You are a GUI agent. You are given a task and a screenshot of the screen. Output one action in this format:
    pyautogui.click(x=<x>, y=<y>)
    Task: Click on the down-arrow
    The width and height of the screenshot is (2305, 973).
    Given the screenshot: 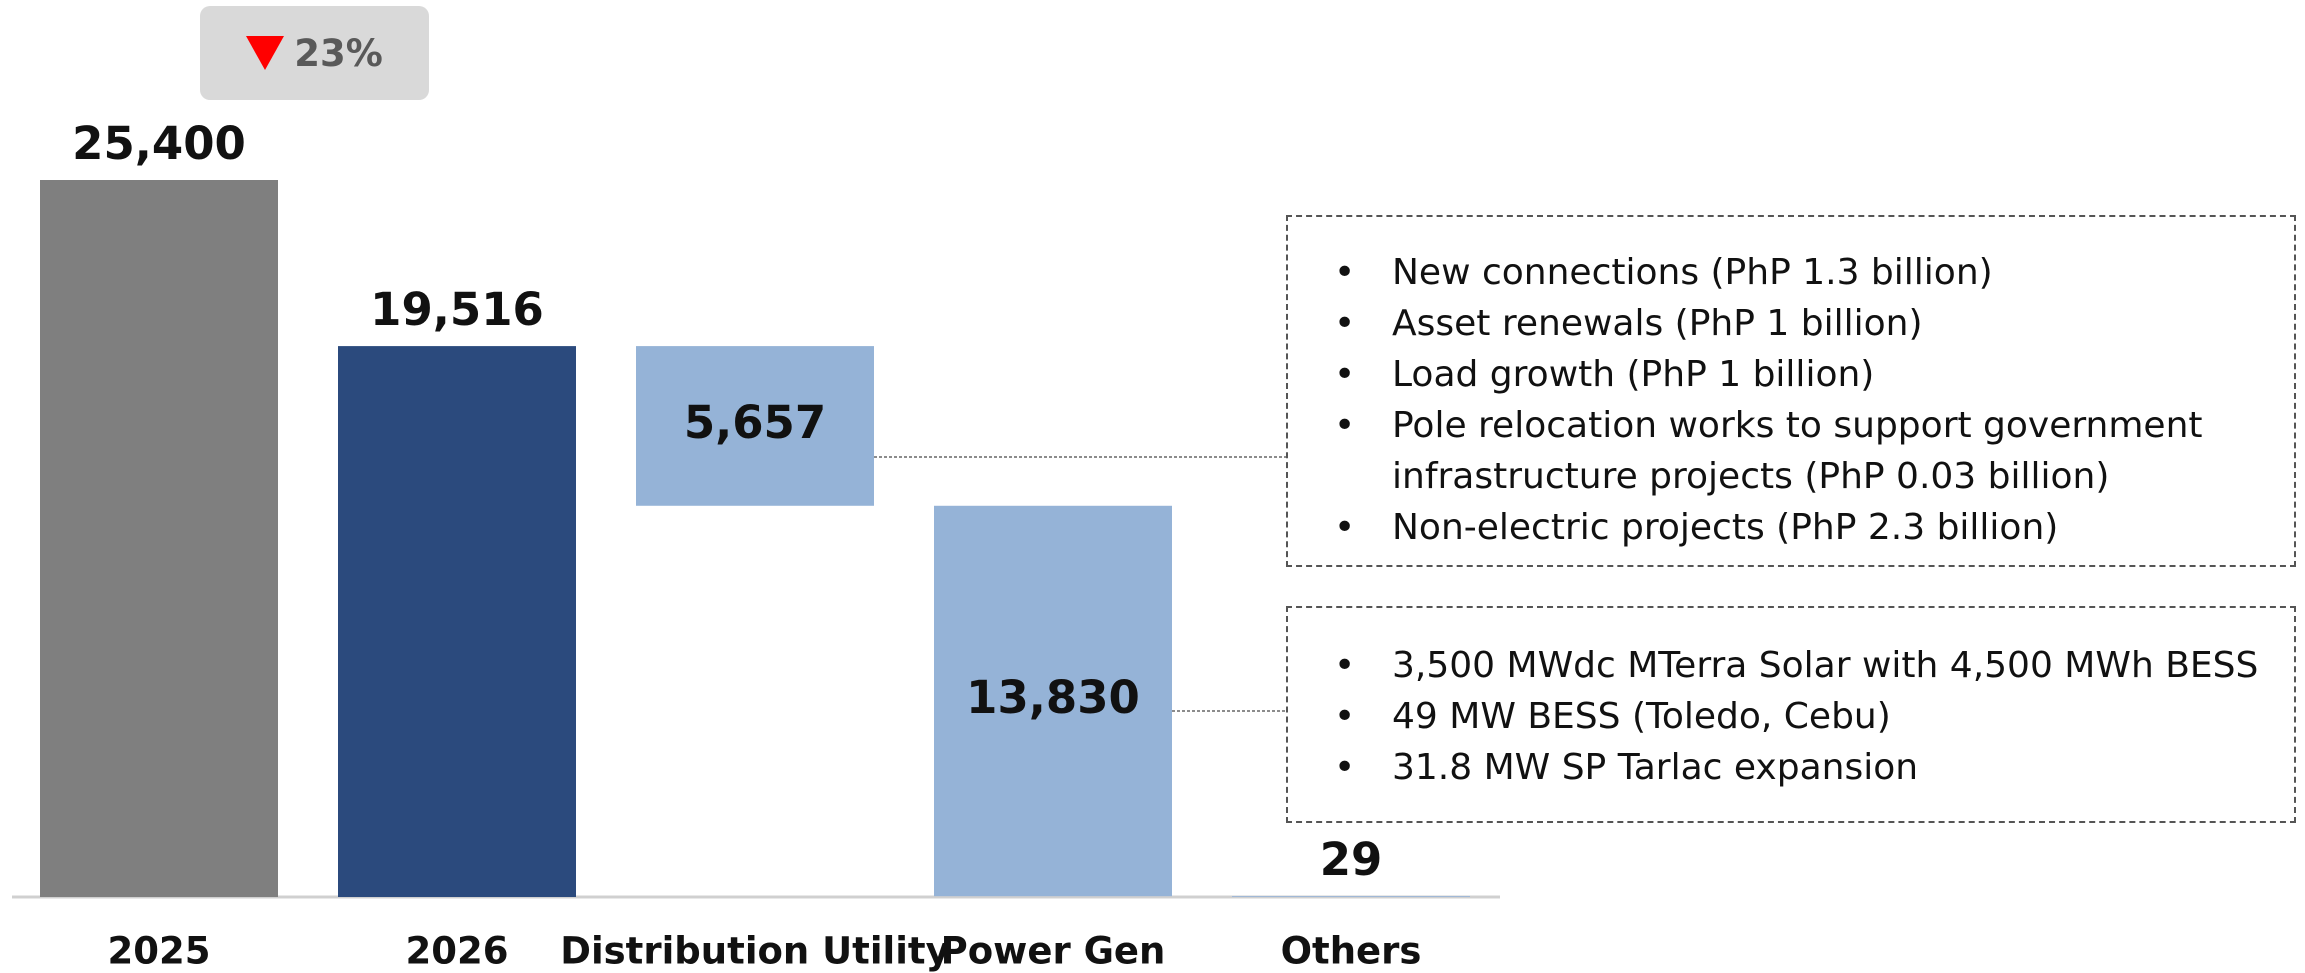 What is the action you would take?
    pyautogui.click(x=265, y=53)
    